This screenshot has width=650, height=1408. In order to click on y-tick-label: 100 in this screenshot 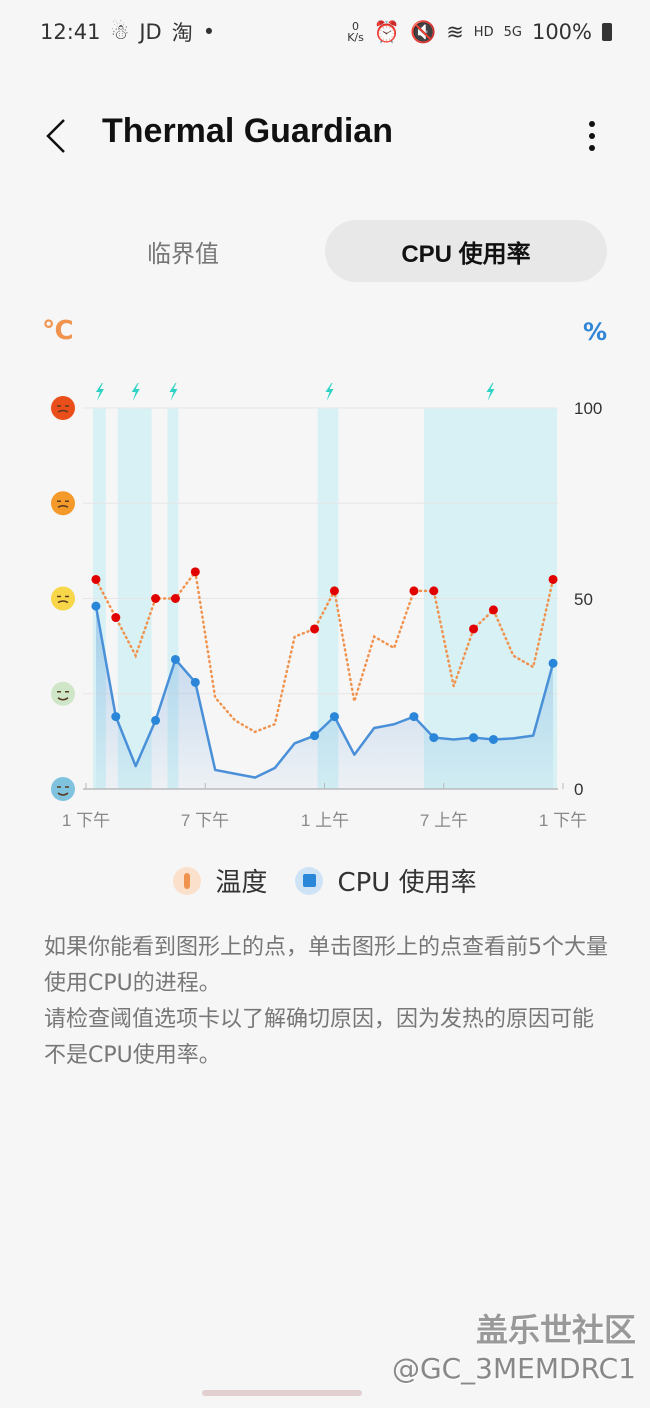, I will do `click(588, 408)`.